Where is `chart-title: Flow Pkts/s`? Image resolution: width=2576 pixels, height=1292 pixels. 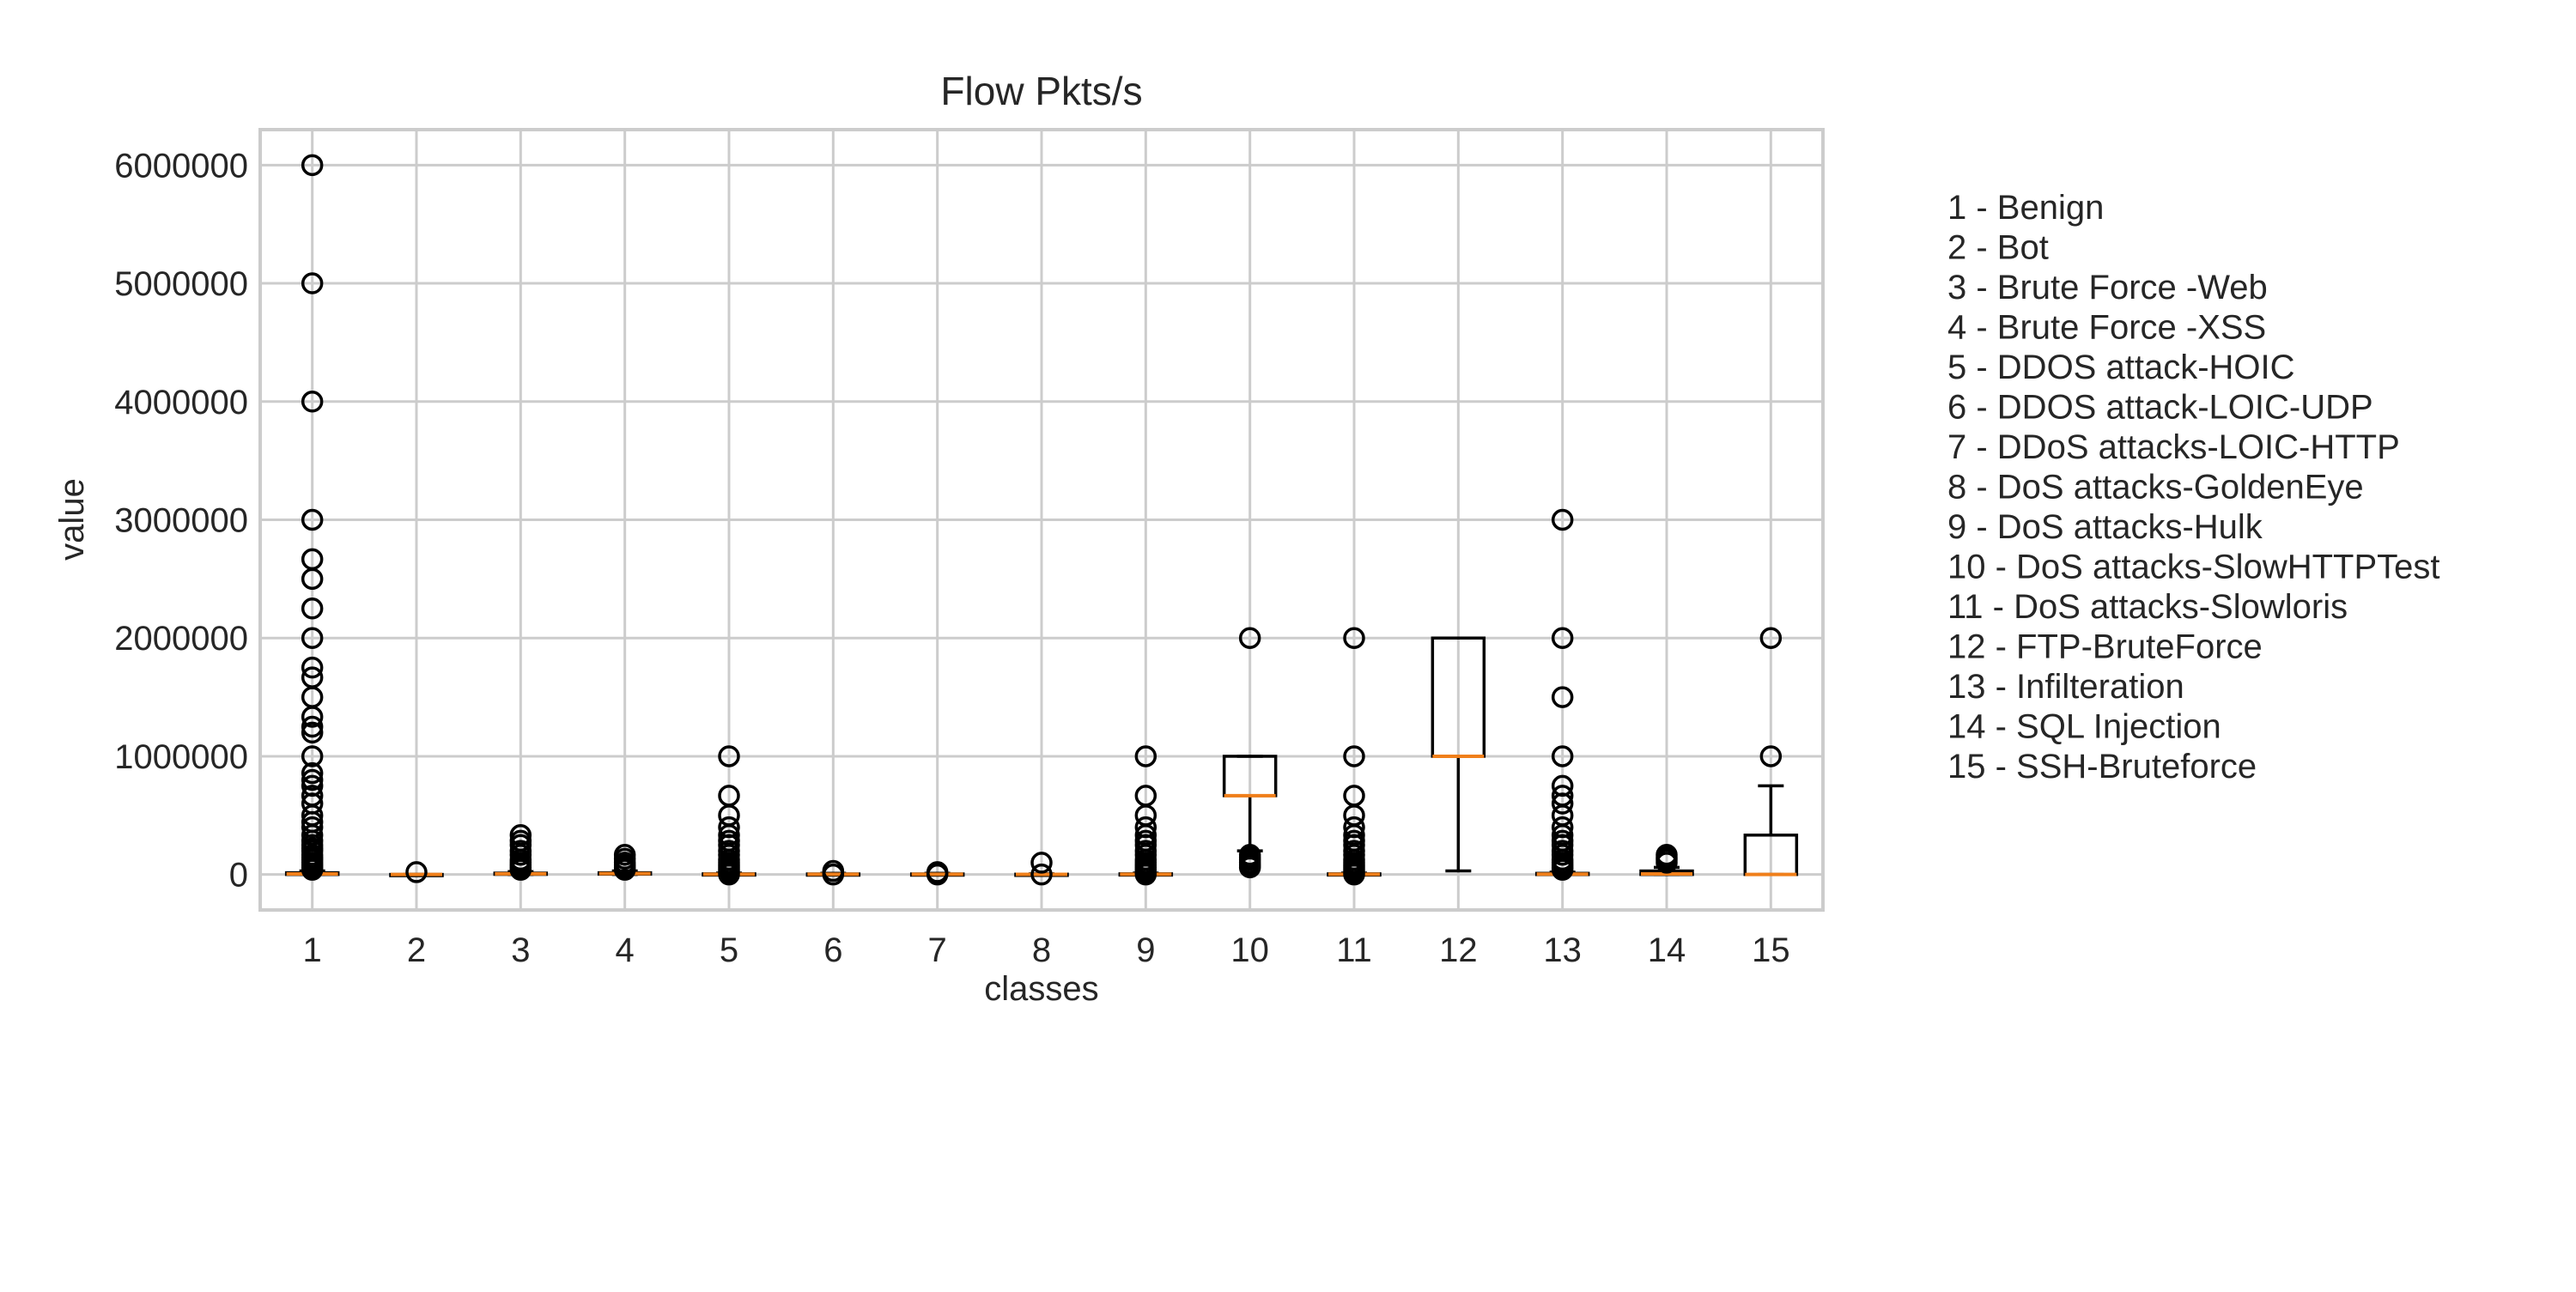
chart-title: Flow Pkts/s is located at coordinates (1041, 91).